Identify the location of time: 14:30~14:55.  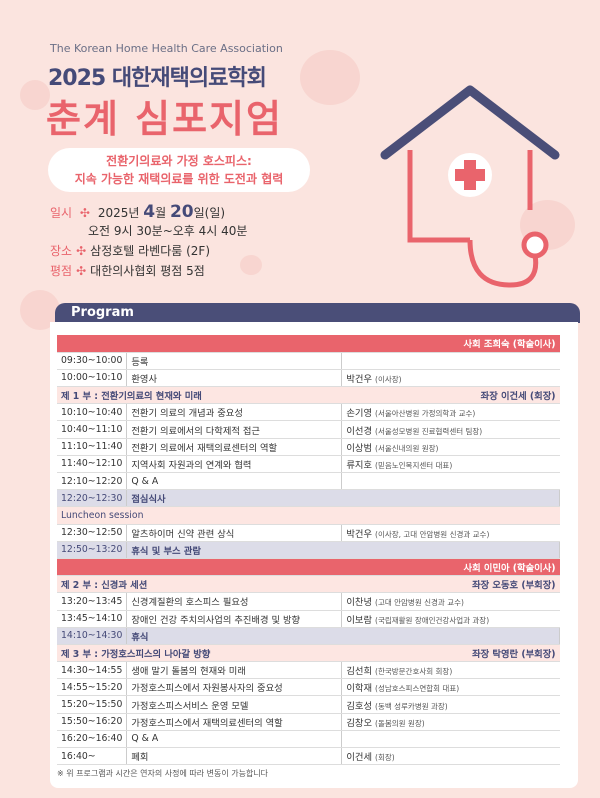
(92, 670).